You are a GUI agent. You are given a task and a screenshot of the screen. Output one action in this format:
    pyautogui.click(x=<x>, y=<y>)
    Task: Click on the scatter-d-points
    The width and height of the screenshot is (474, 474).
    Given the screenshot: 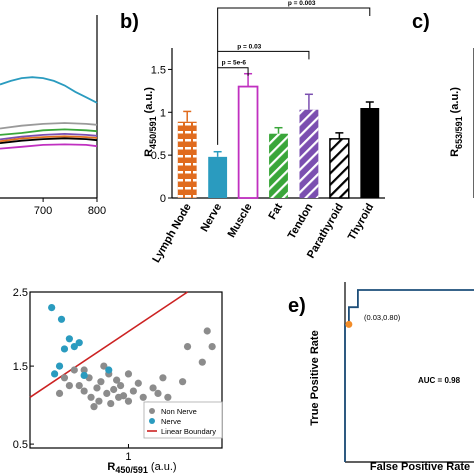 What is the action you would take?
    pyautogui.click(x=132, y=357)
    